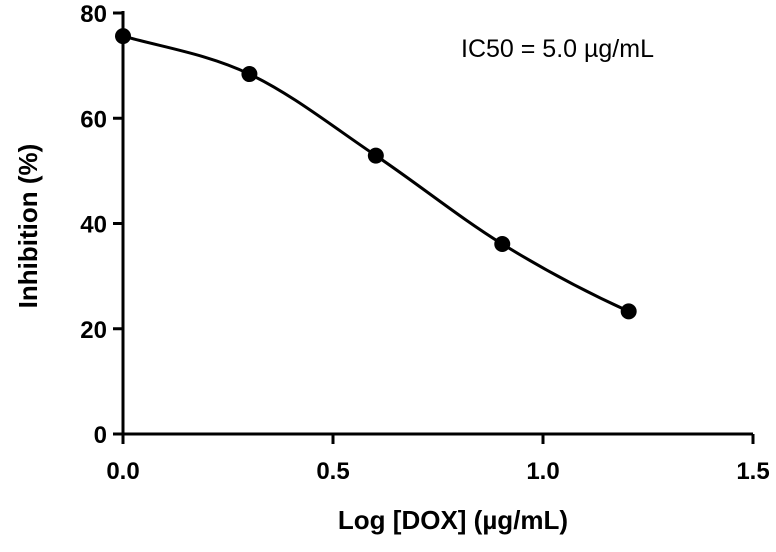  I want to click on x-tick-label: 1.0, so click(542, 471).